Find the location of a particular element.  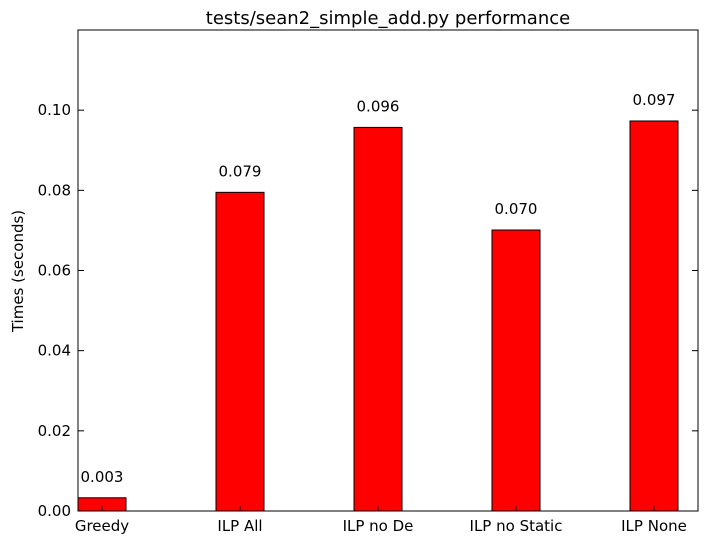

x-tick-label: ILP All is located at coordinates (239, 526).